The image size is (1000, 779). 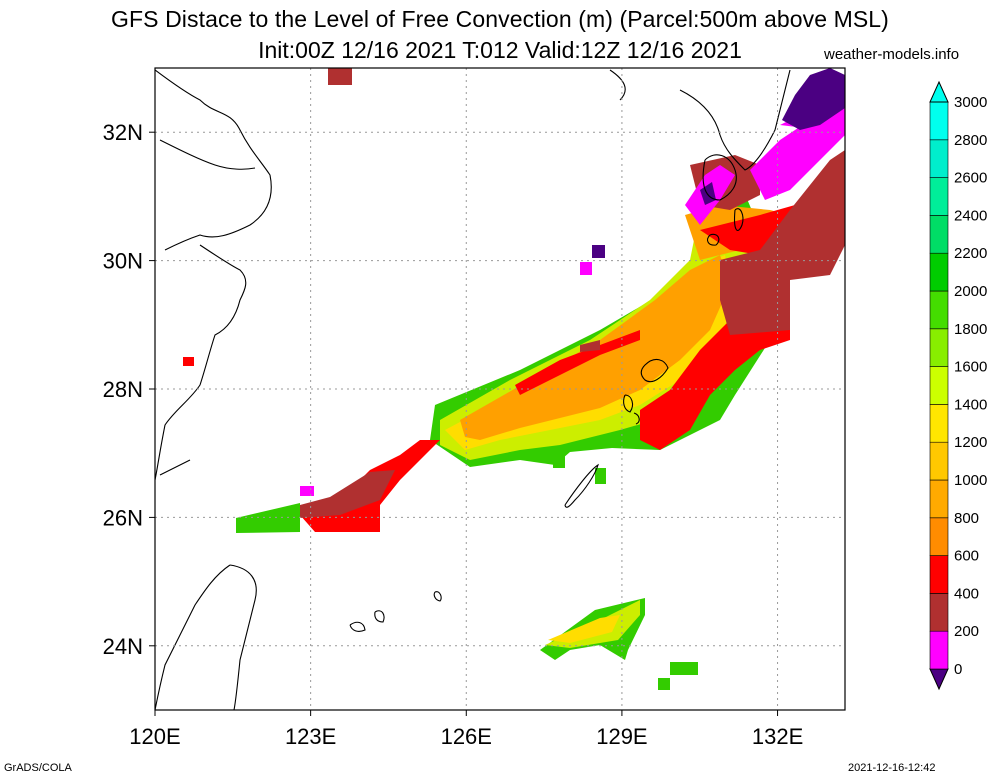 What do you see at coordinates (154, 736) in the screenshot?
I see `lon-tick-label: 120E` at bounding box center [154, 736].